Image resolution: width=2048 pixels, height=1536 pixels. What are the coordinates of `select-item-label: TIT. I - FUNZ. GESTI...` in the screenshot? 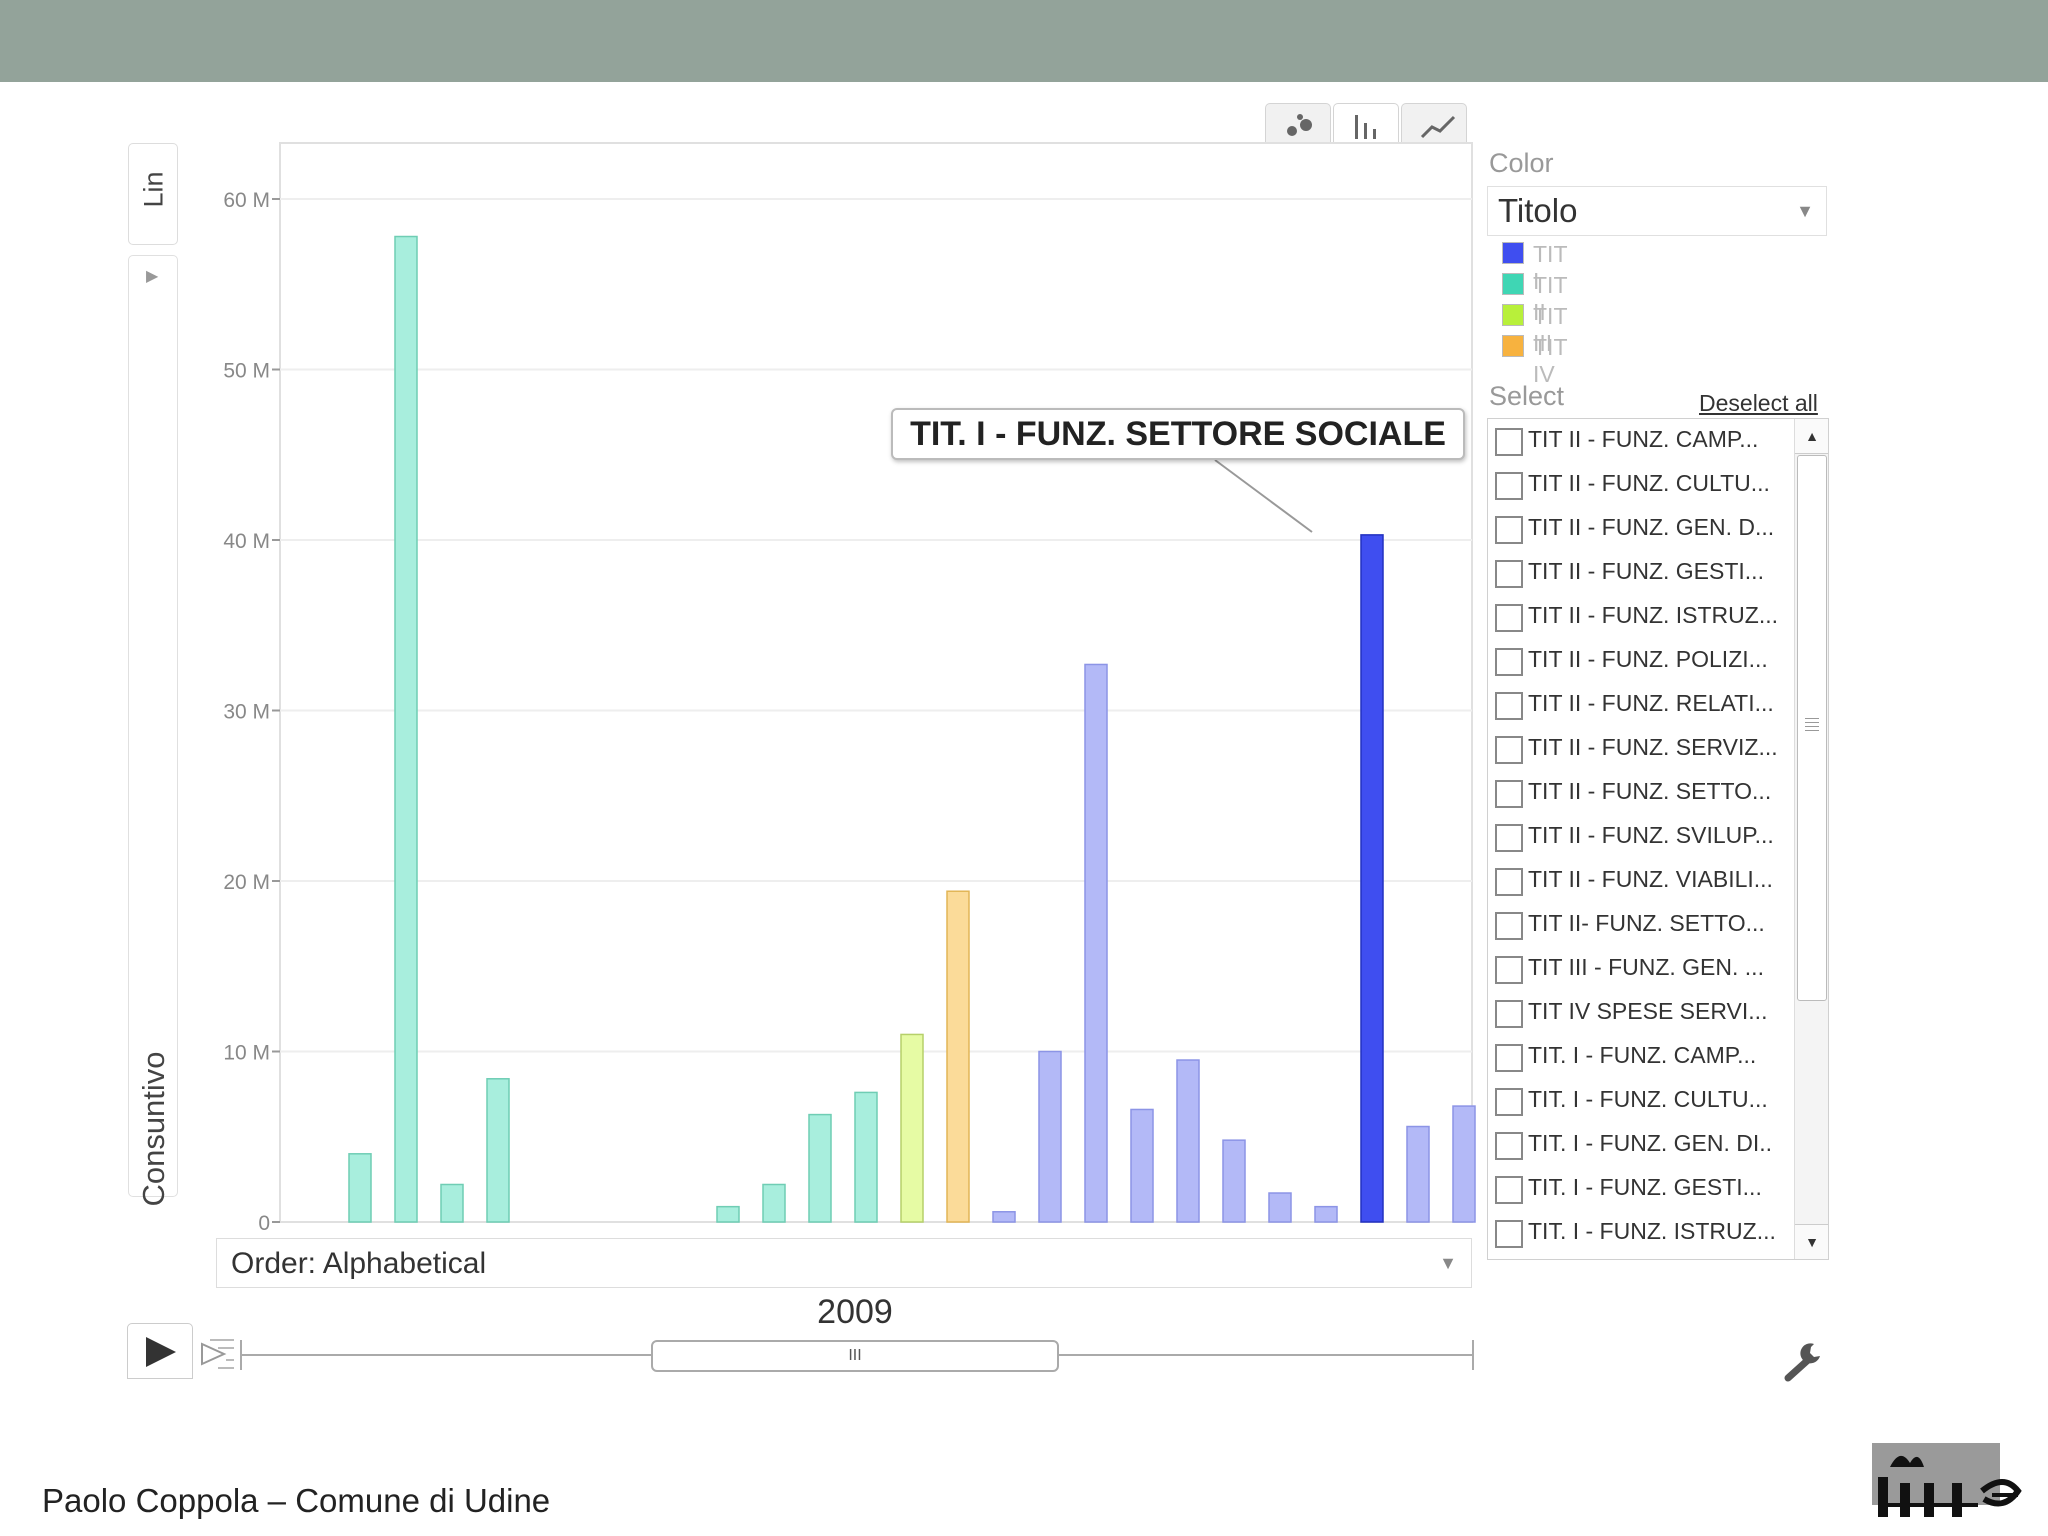 It's located at (1645, 1187).